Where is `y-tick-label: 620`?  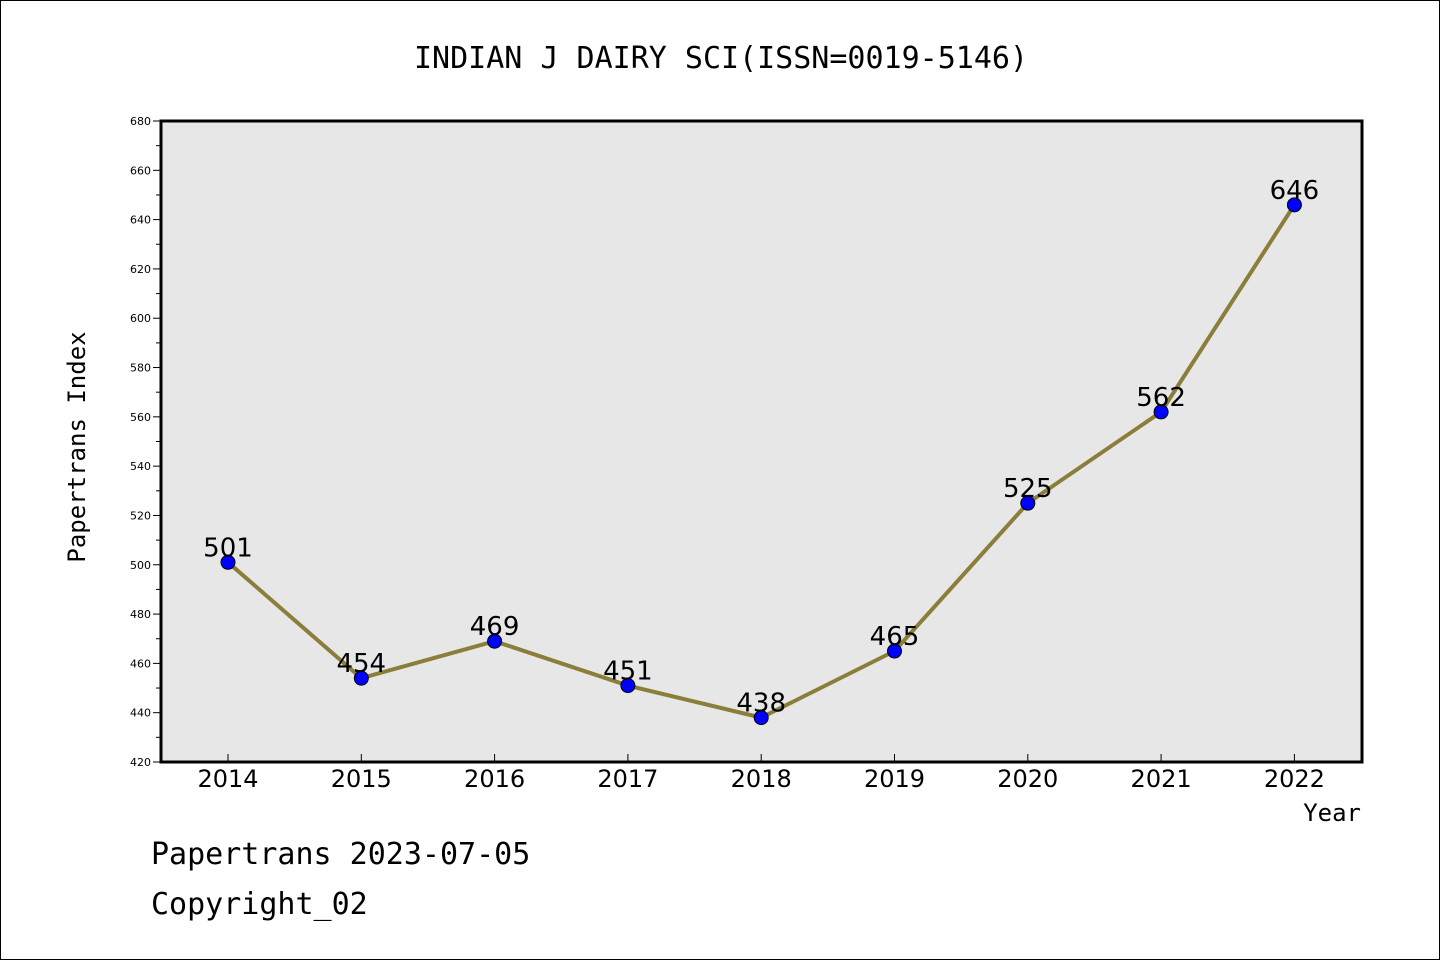 y-tick-label: 620 is located at coordinates (140, 269).